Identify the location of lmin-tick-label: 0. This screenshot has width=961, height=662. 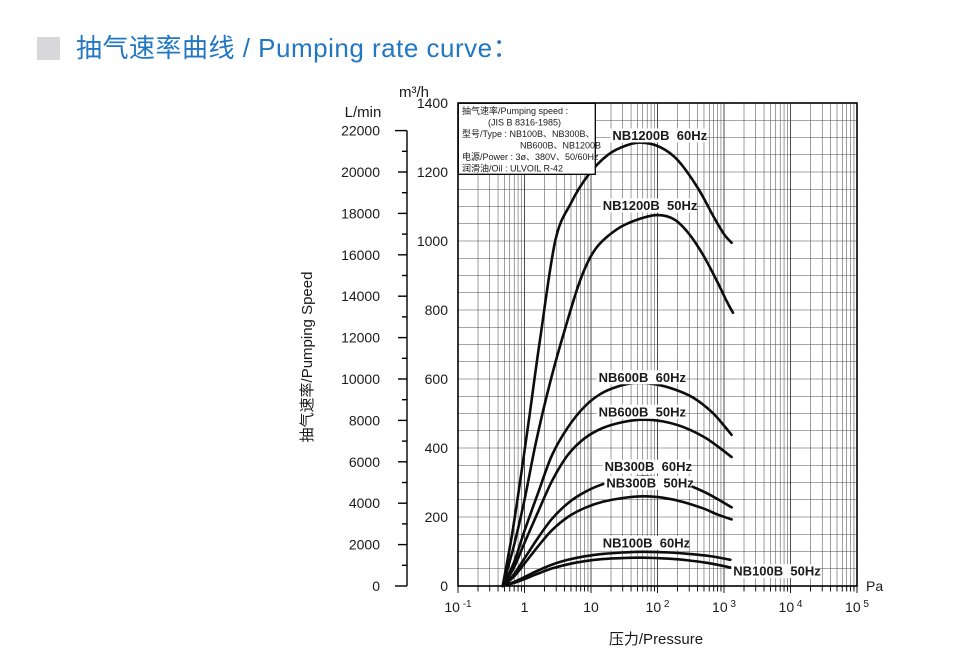
(376, 586).